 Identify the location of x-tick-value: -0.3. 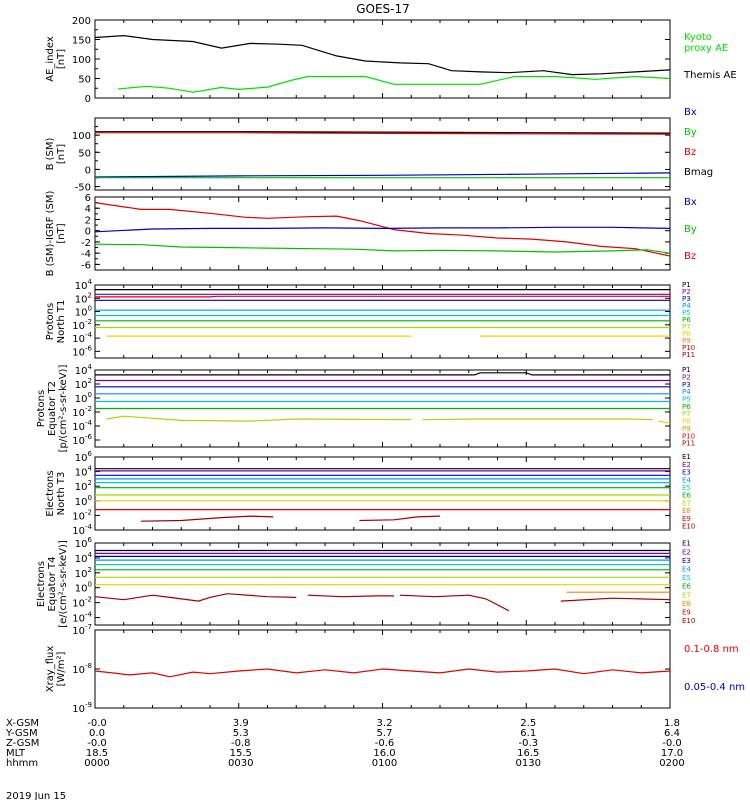
(528, 743).